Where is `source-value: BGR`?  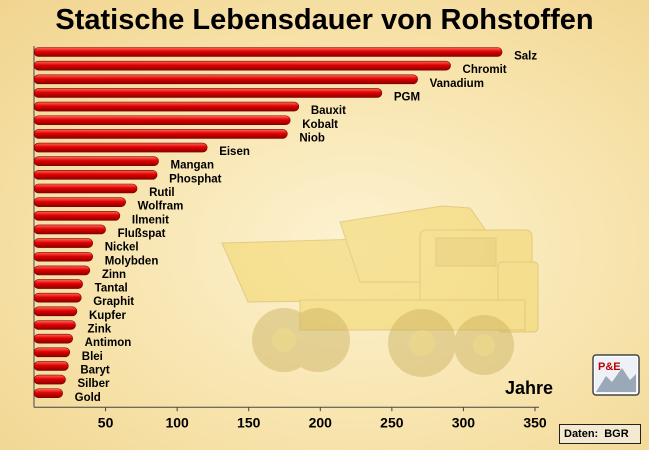
source-value: BGR is located at coordinates (616, 434).